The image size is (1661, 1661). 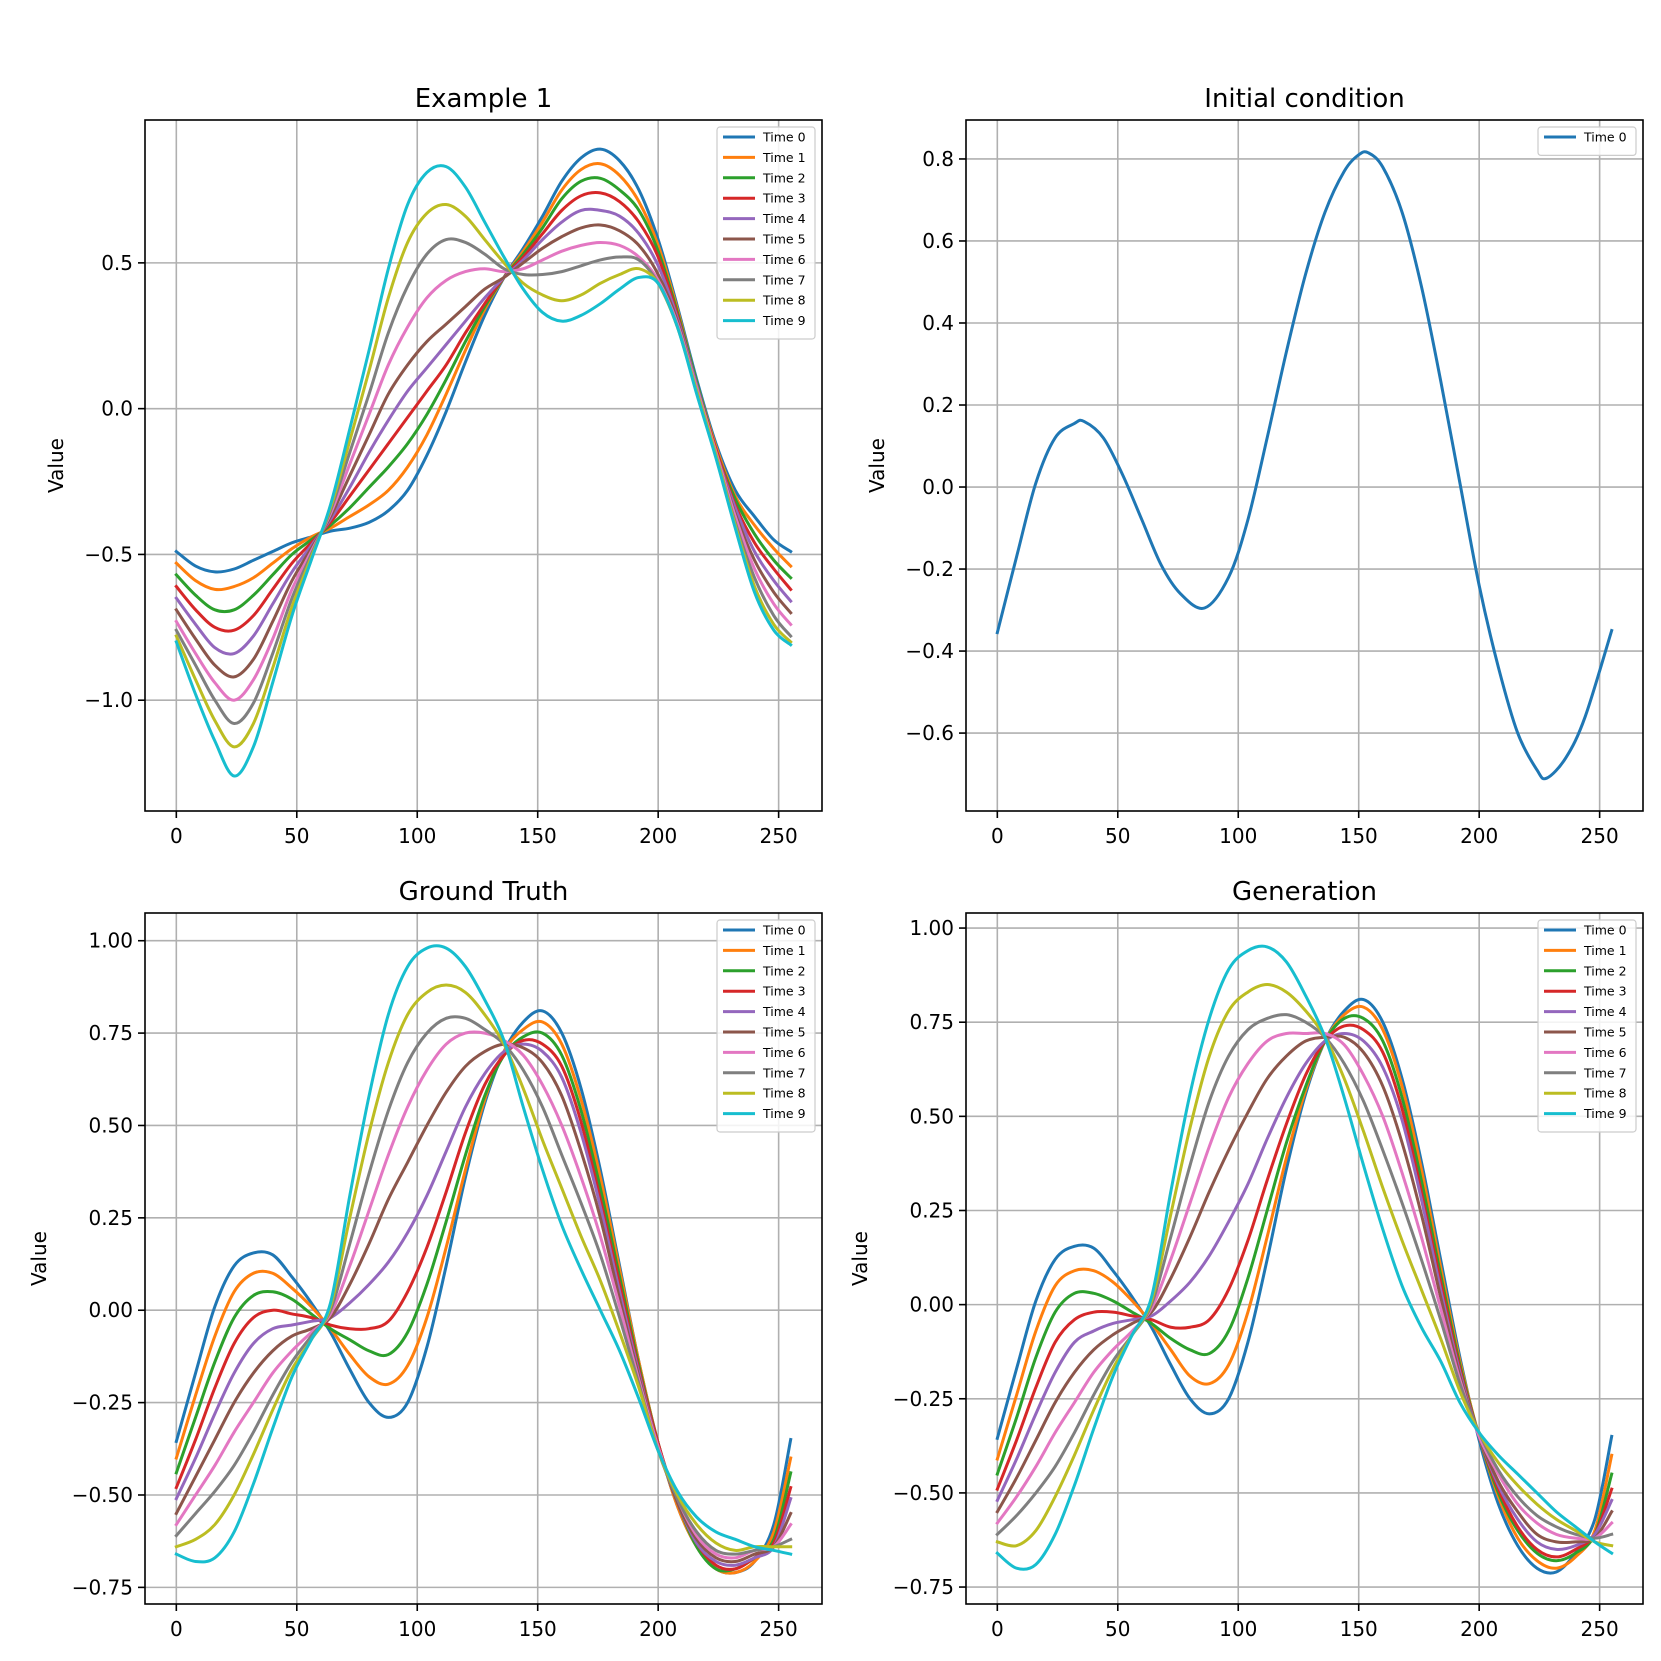 What do you see at coordinates (484, 892) in the screenshot?
I see `chart-title: Ground Truth` at bounding box center [484, 892].